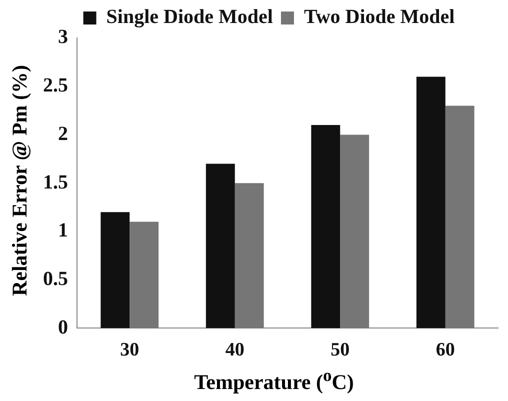 The width and height of the screenshot is (508, 401). Describe the element at coordinates (340, 350) in the screenshot. I see `x-tick-label: 50` at that location.